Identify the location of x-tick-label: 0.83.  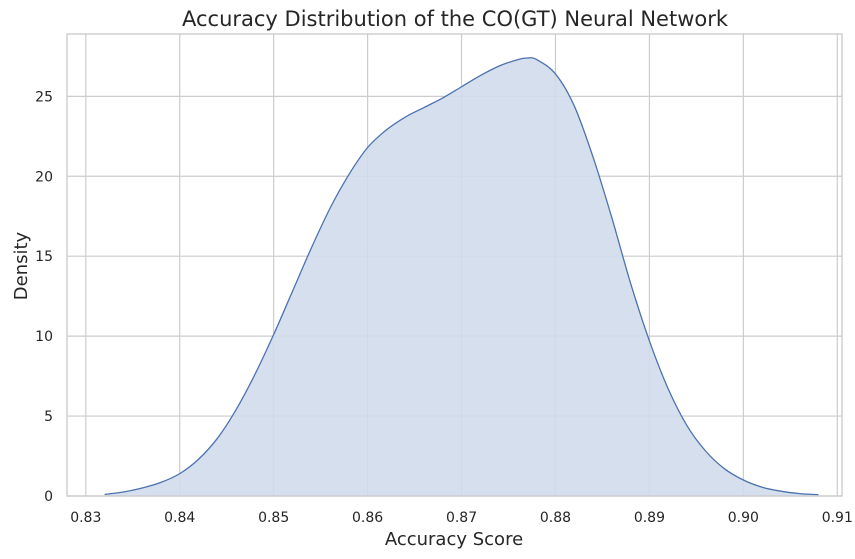
(85, 518).